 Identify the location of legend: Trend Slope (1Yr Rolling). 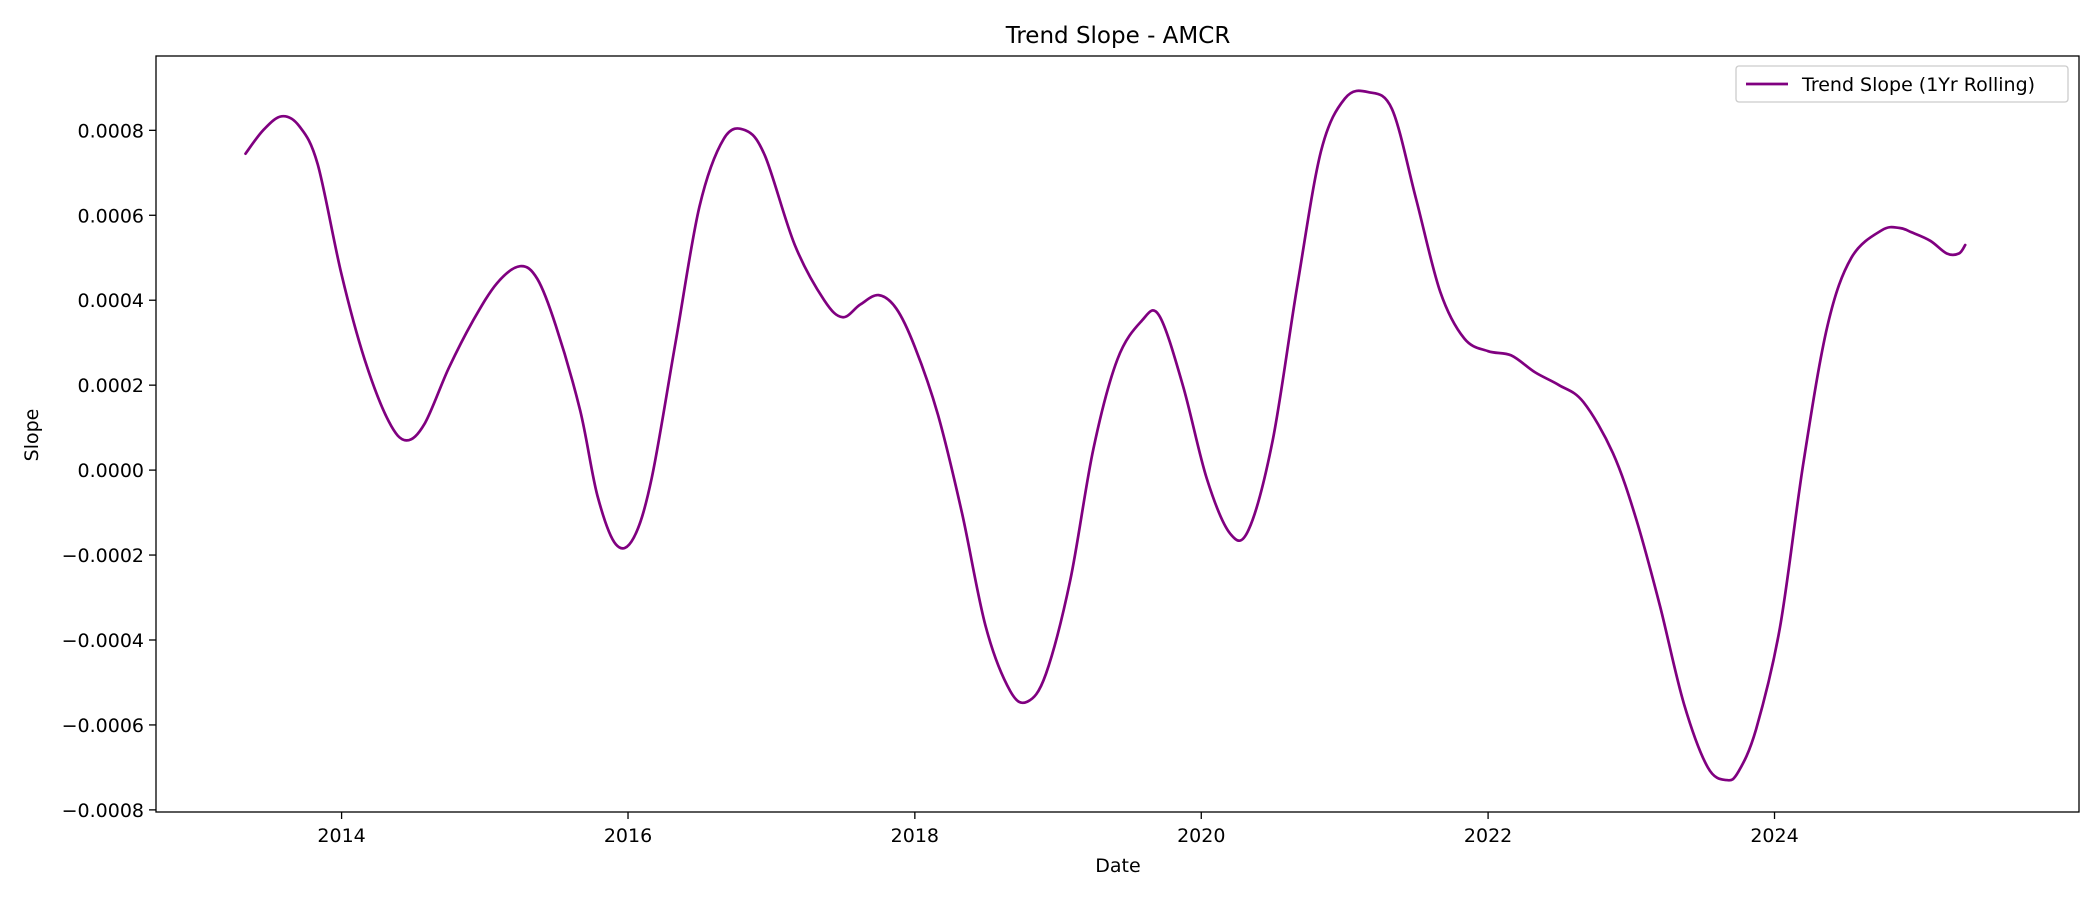
(1902, 84).